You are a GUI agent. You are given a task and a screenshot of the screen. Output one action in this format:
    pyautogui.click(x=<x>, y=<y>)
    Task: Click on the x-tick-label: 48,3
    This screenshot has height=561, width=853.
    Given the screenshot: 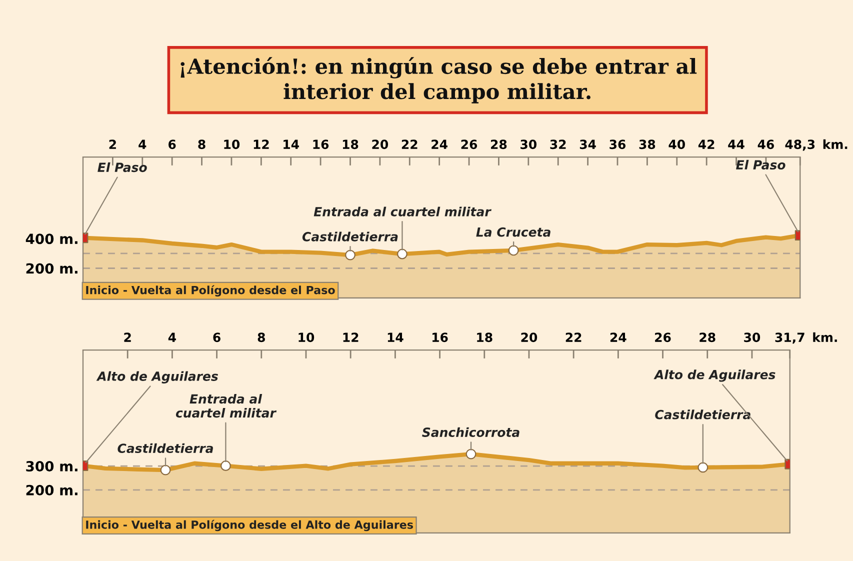 What is the action you would take?
    pyautogui.click(x=800, y=145)
    